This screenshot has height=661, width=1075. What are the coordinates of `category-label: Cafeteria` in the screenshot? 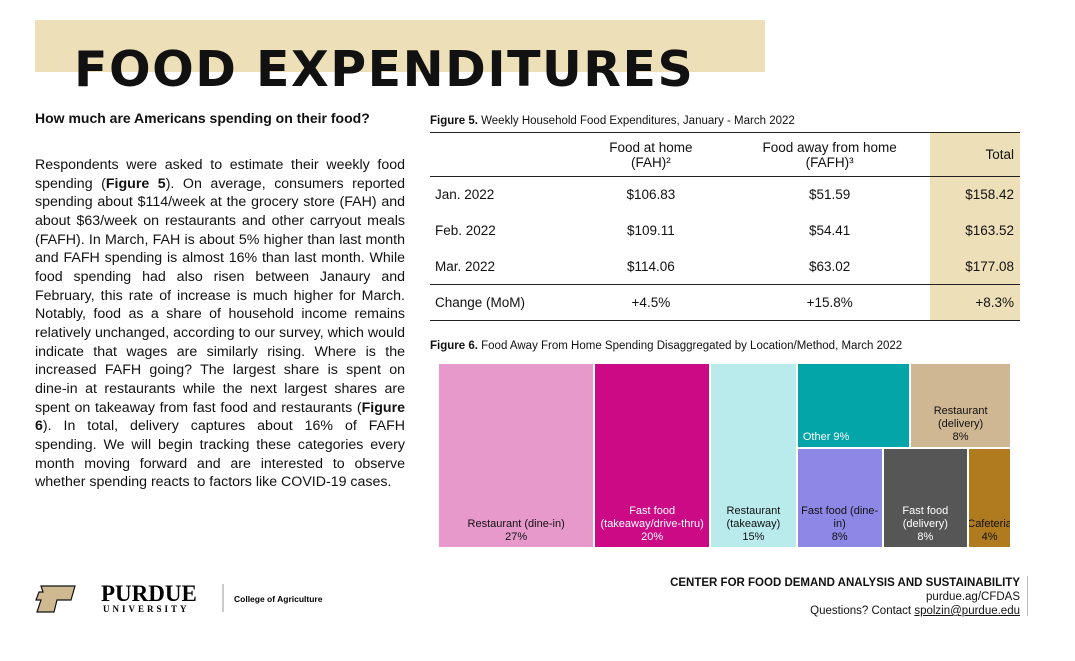 It's located at (989, 524).